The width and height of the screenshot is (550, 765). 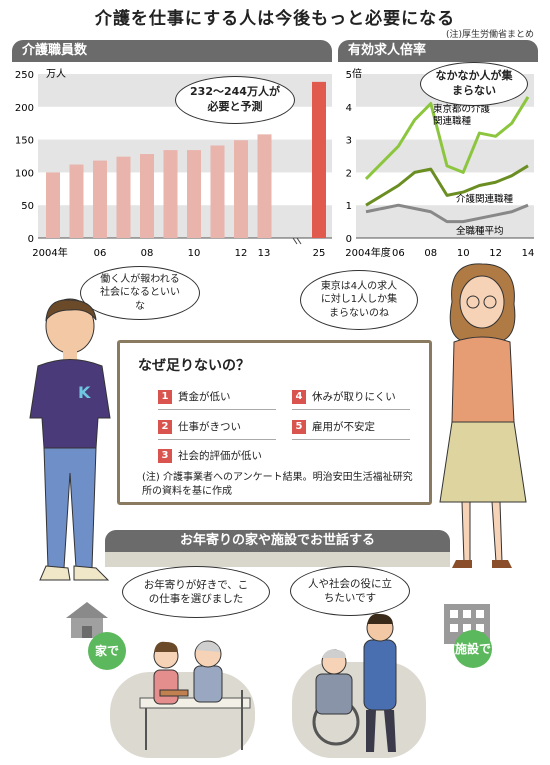 I want to click on bar-2005, so click(x=76, y=201).